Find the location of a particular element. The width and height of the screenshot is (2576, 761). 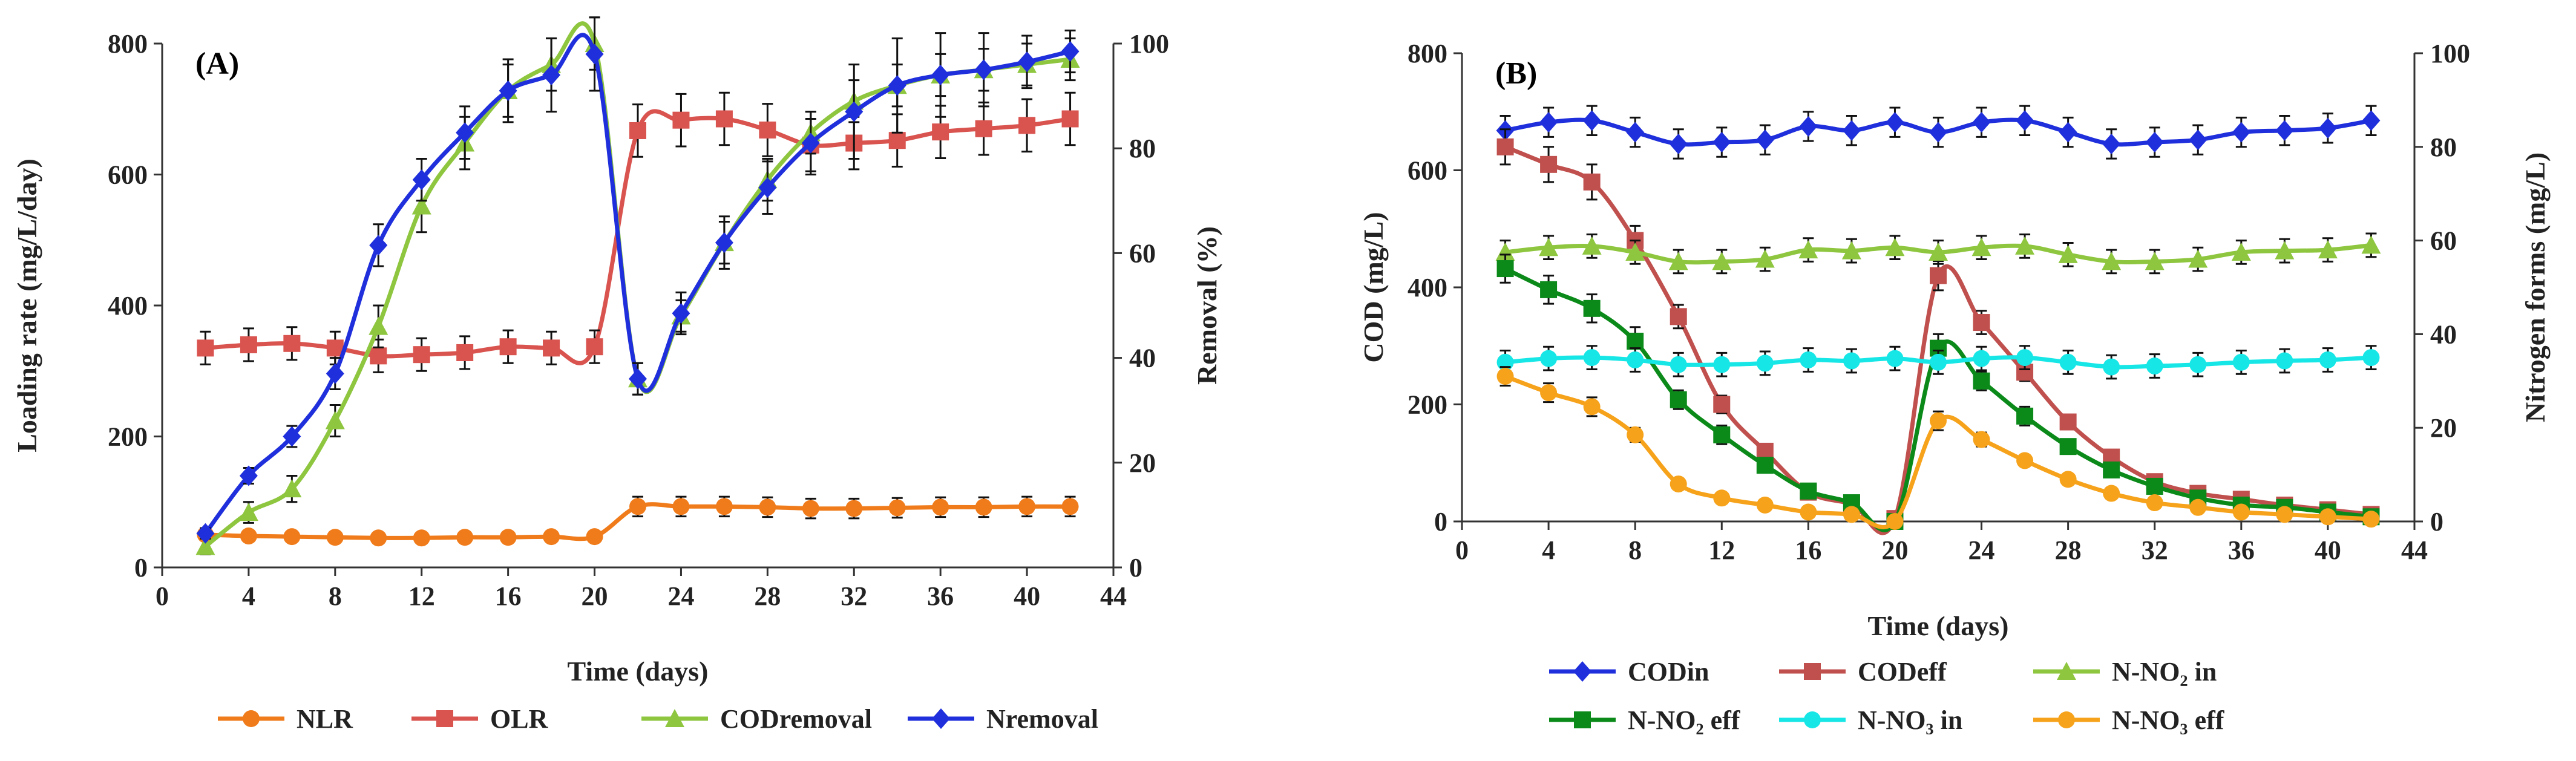

y-left-tick-label: 200 is located at coordinates (128, 437).